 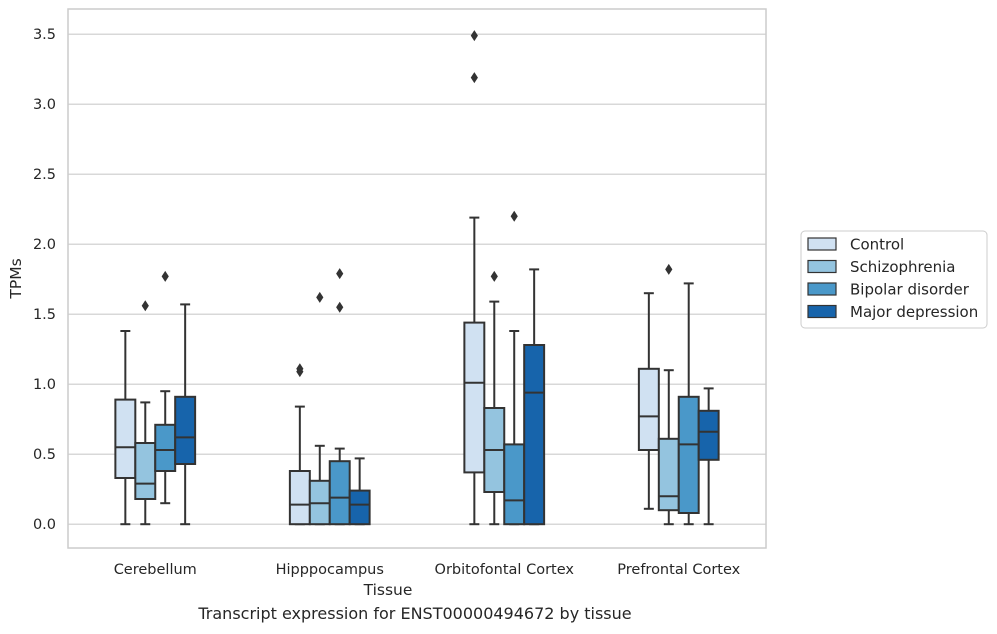 What do you see at coordinates (44, 245) in the screenshot?
I see `y-tick-label: 2.0` at bounding box center [44, 245].